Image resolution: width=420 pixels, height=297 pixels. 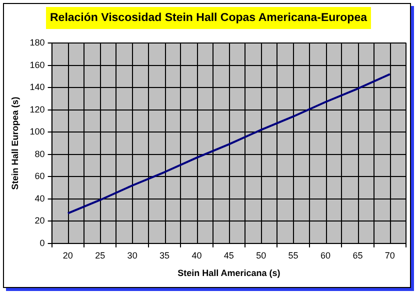 I want to click on chart-title: Relación Viscosidad Stein Hall Copas Americana-Europea, so click(x=208, y=18).